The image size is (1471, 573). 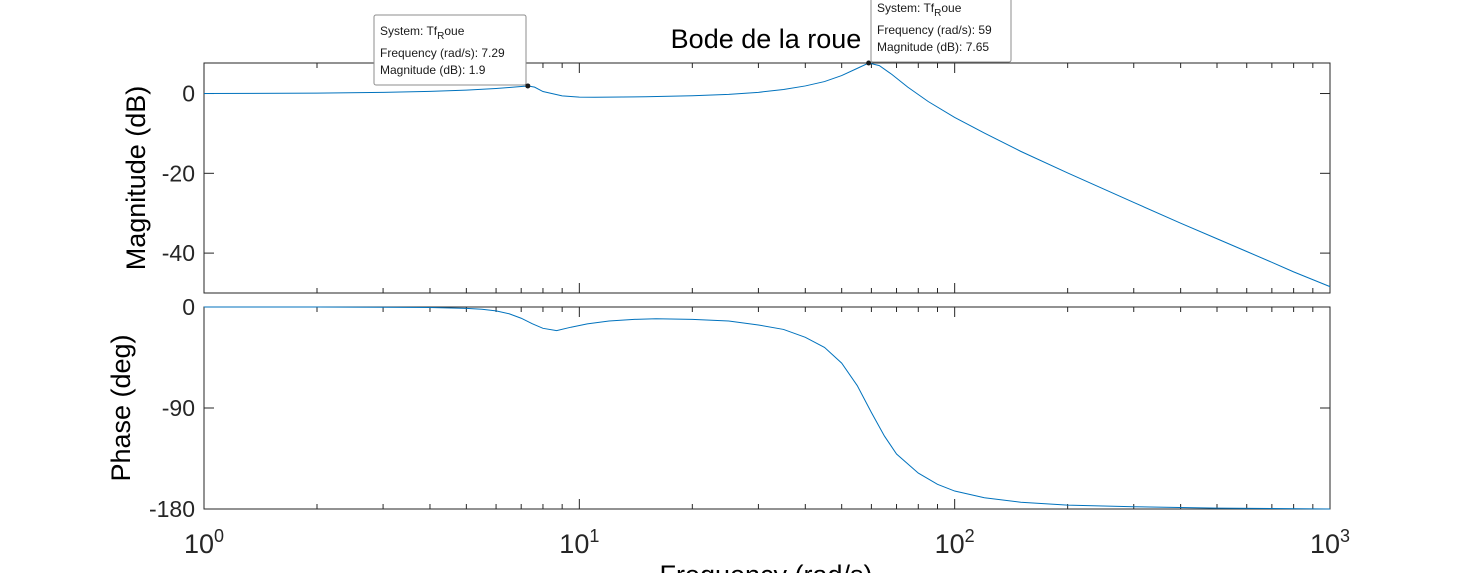 What do you see at coordinates (955, 542) in the screenshot?
I see `x-tick-label: 10²` at bounding box center [955, 542].